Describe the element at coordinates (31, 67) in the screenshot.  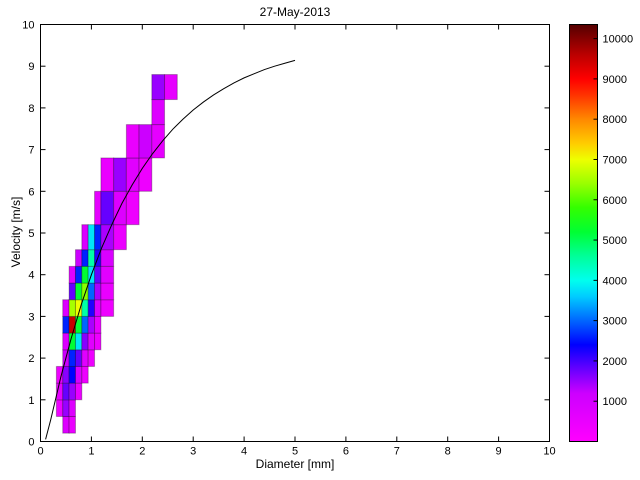
I see `y-tick-label: 9` at that location.